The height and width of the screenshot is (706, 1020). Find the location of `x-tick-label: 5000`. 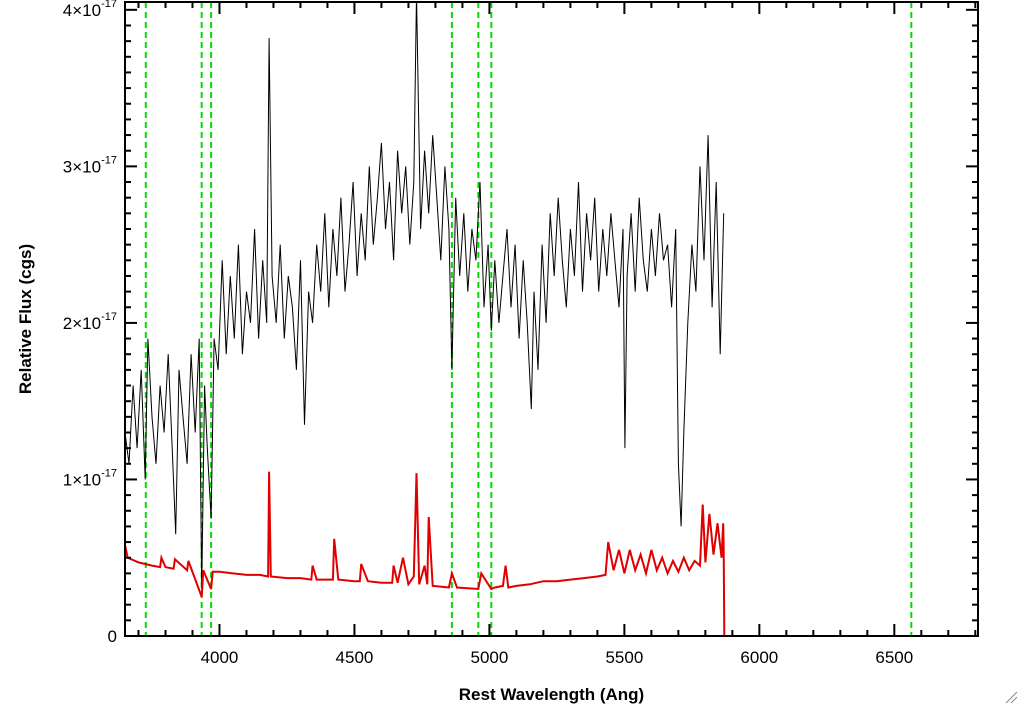

x-tick-label: 5000 is located at coordinates (490, 657).